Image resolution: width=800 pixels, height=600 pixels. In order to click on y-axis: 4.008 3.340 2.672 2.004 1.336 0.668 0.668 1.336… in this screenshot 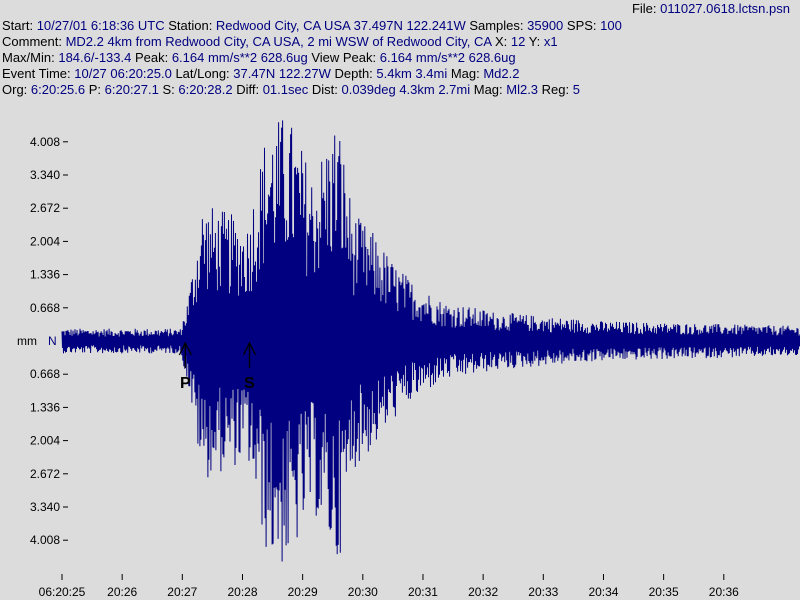, I will do `click(49, 341)`.